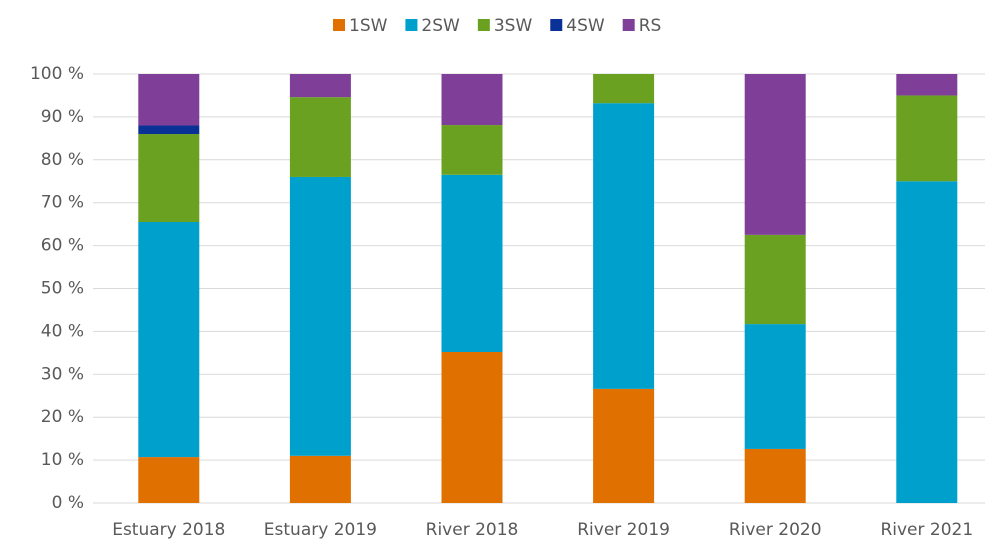  What do you see at coordinates (440, 26) in the screenshot?
I see `legend-label: 2SW` at bounding box center [440, 26].